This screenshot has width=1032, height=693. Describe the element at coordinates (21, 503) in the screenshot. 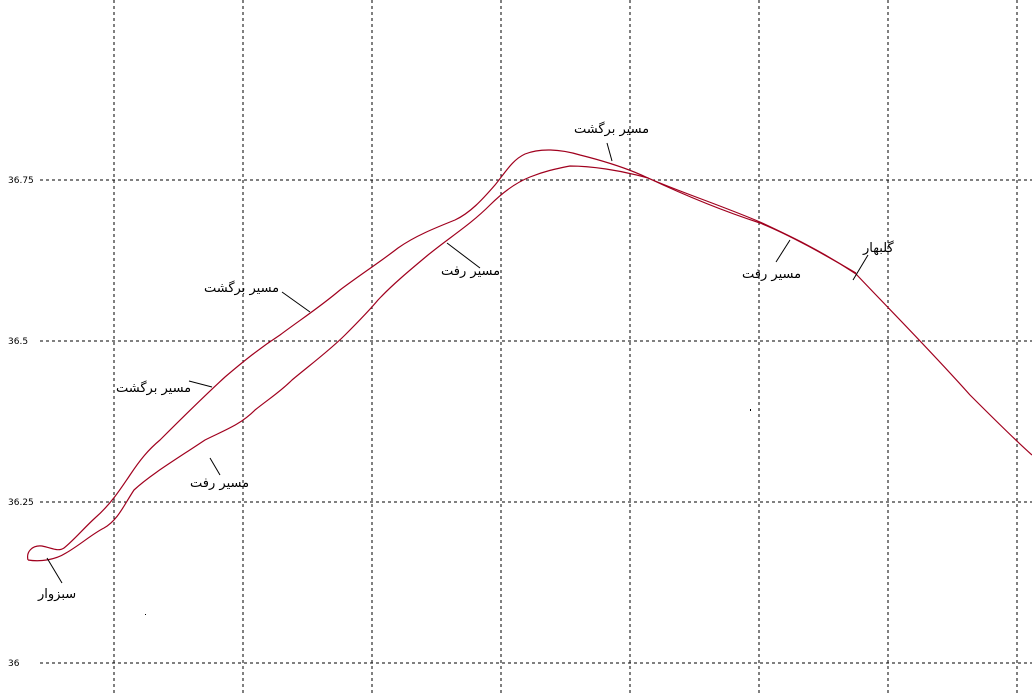

I see `y-tick-label: 36.25` at that location.